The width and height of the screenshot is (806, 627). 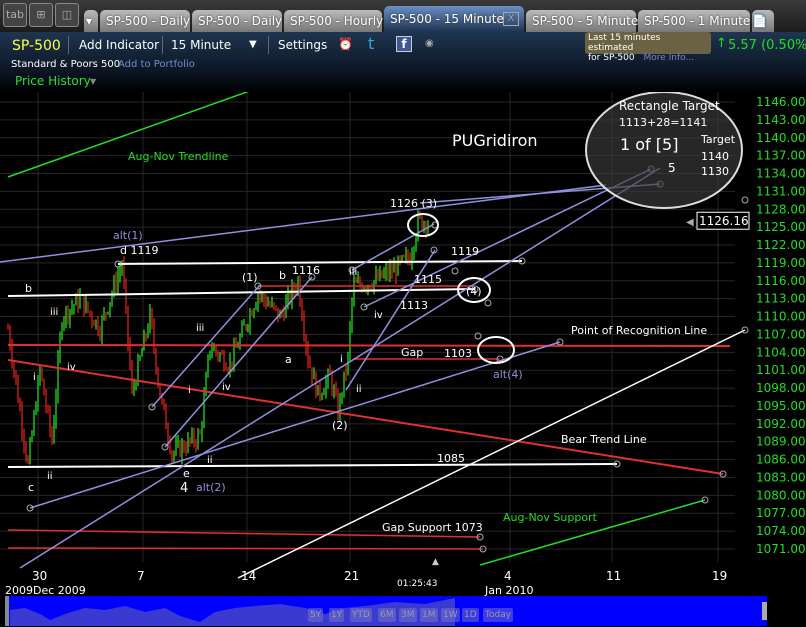 I want to click on annotation-iii1: iii, so click(x=54, y=312).